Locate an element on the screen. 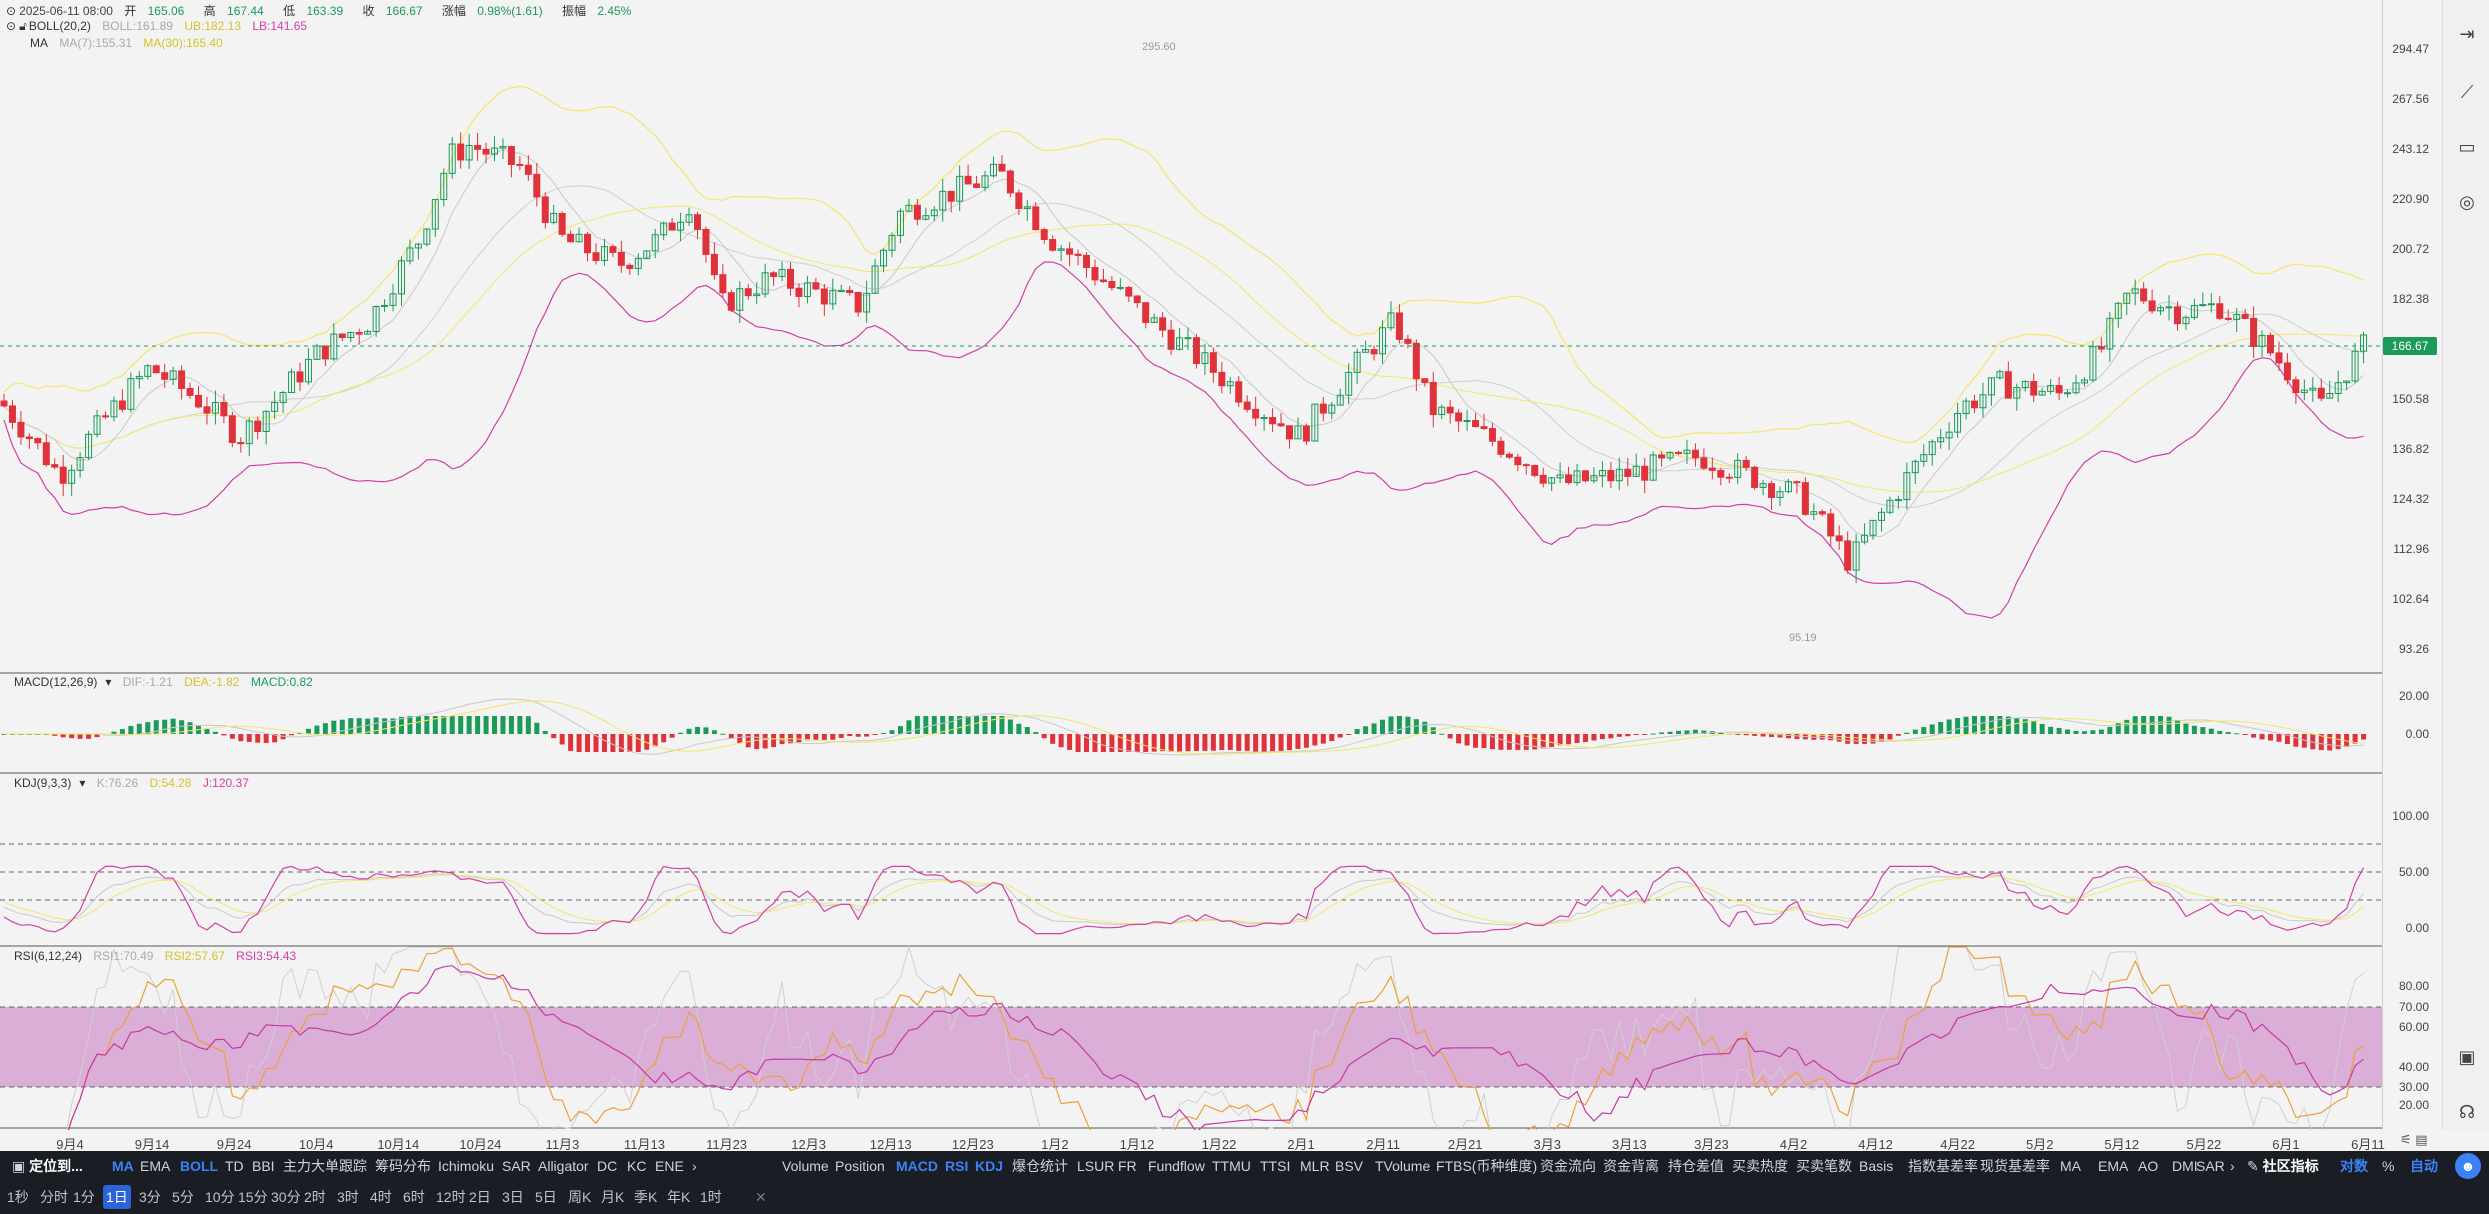  indicator-11: KC is located at coordinates (637, 1166).